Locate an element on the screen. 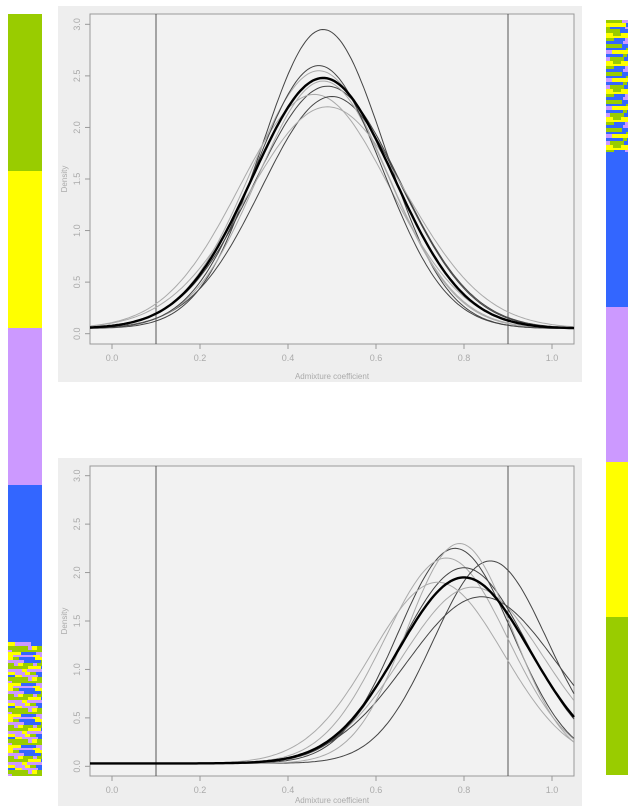  right-structure-bar is located at coordinates (617, 397).